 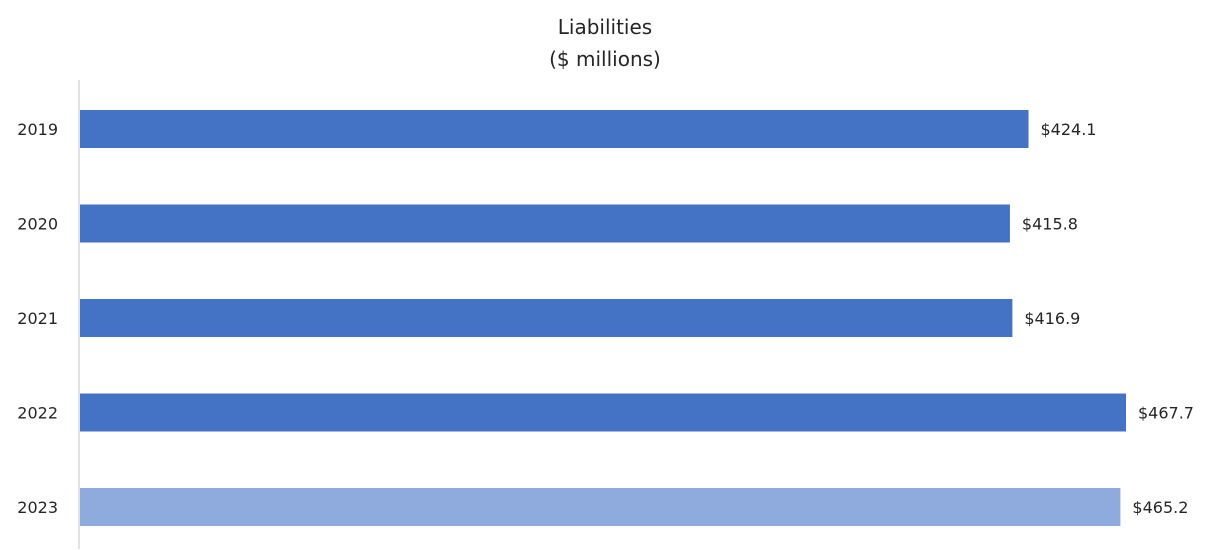 I want to click on bar-2019, so click(x=554, y=129).